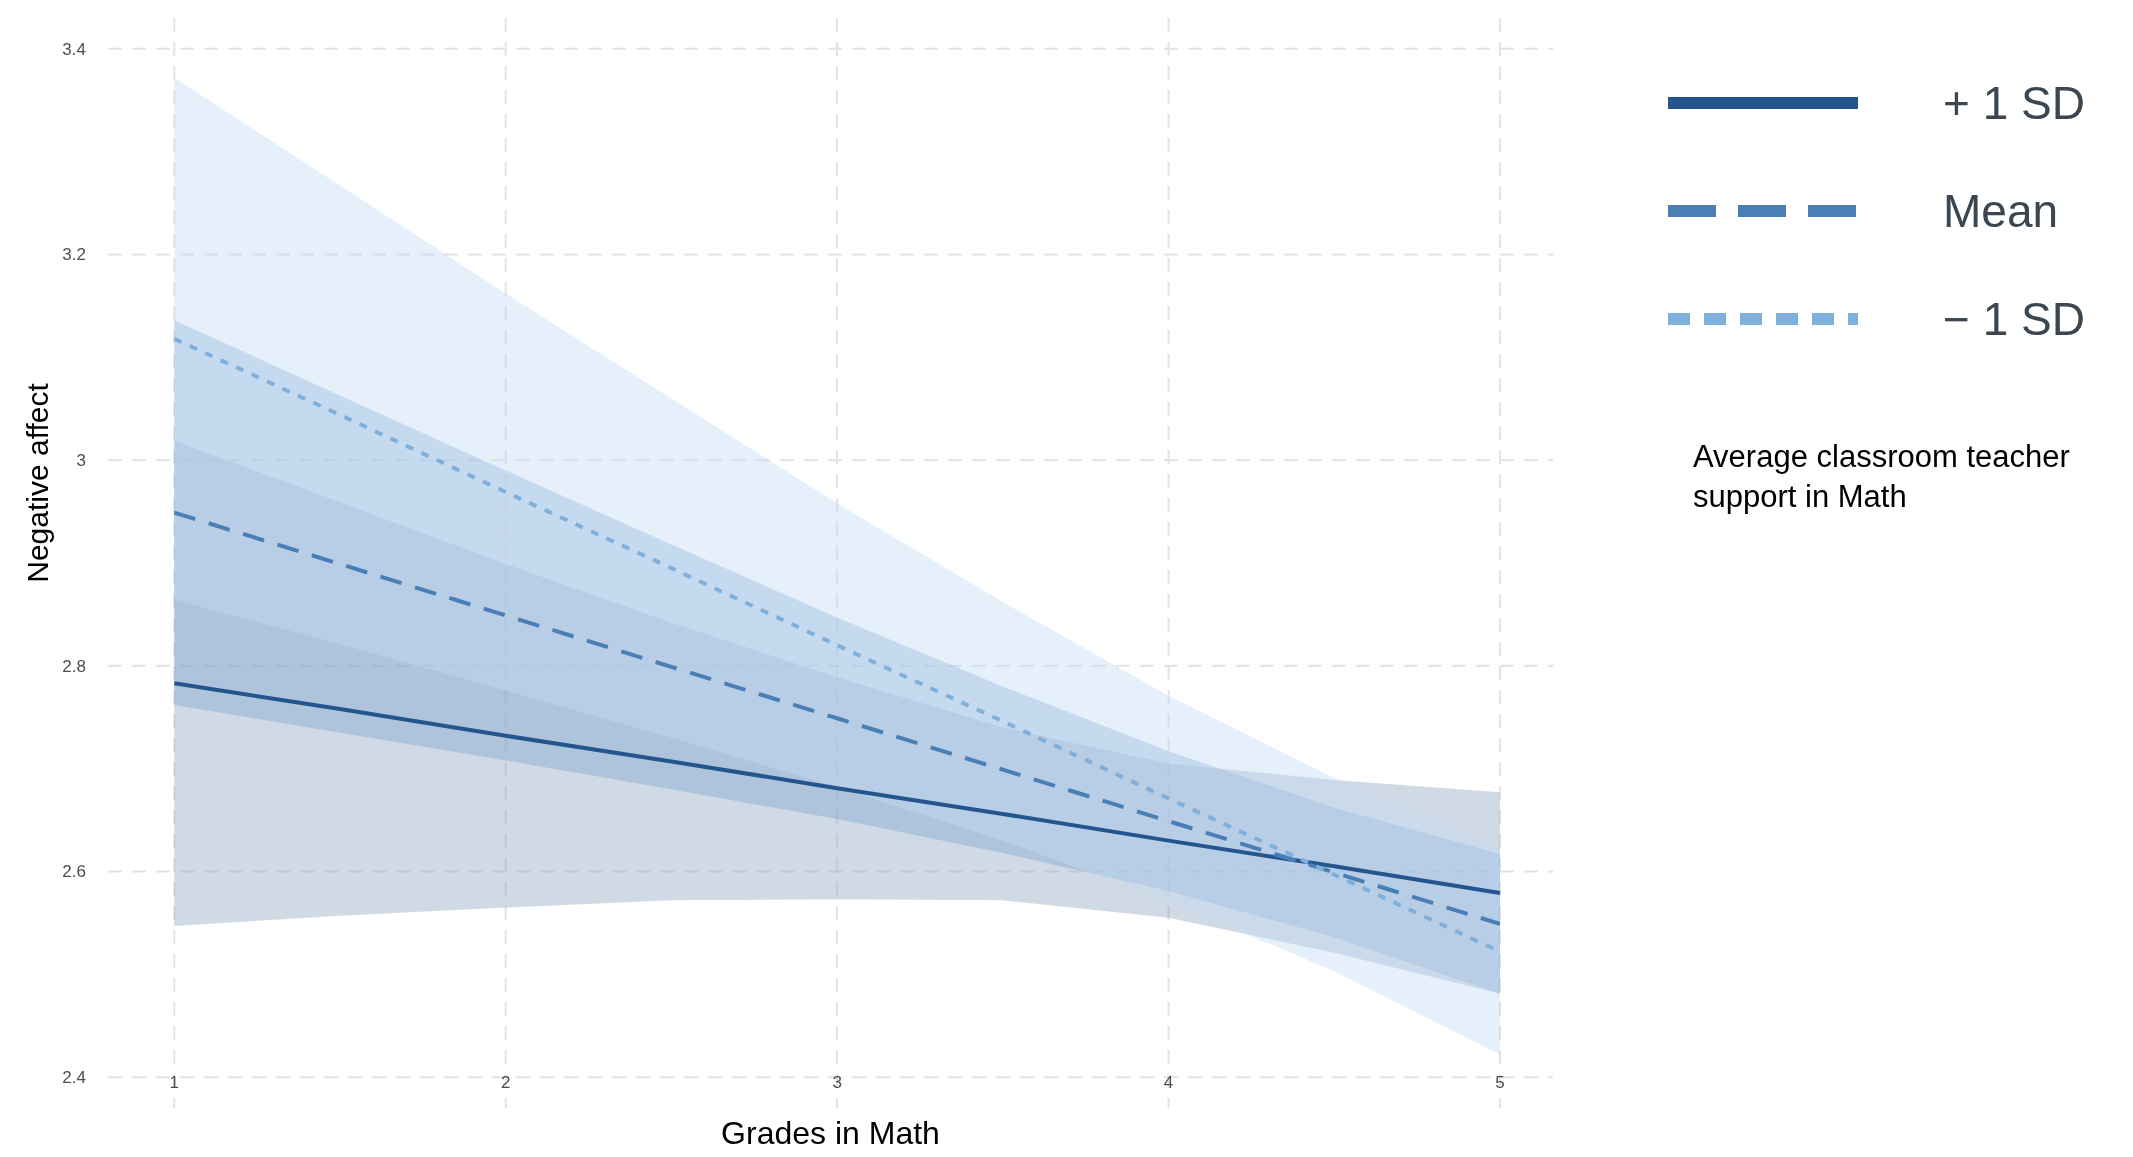 The image size is (2133, 1157). Describe the element at coordinates (1500, 1082) in the screenshot. I see `x-tick-label: 5` at that location.